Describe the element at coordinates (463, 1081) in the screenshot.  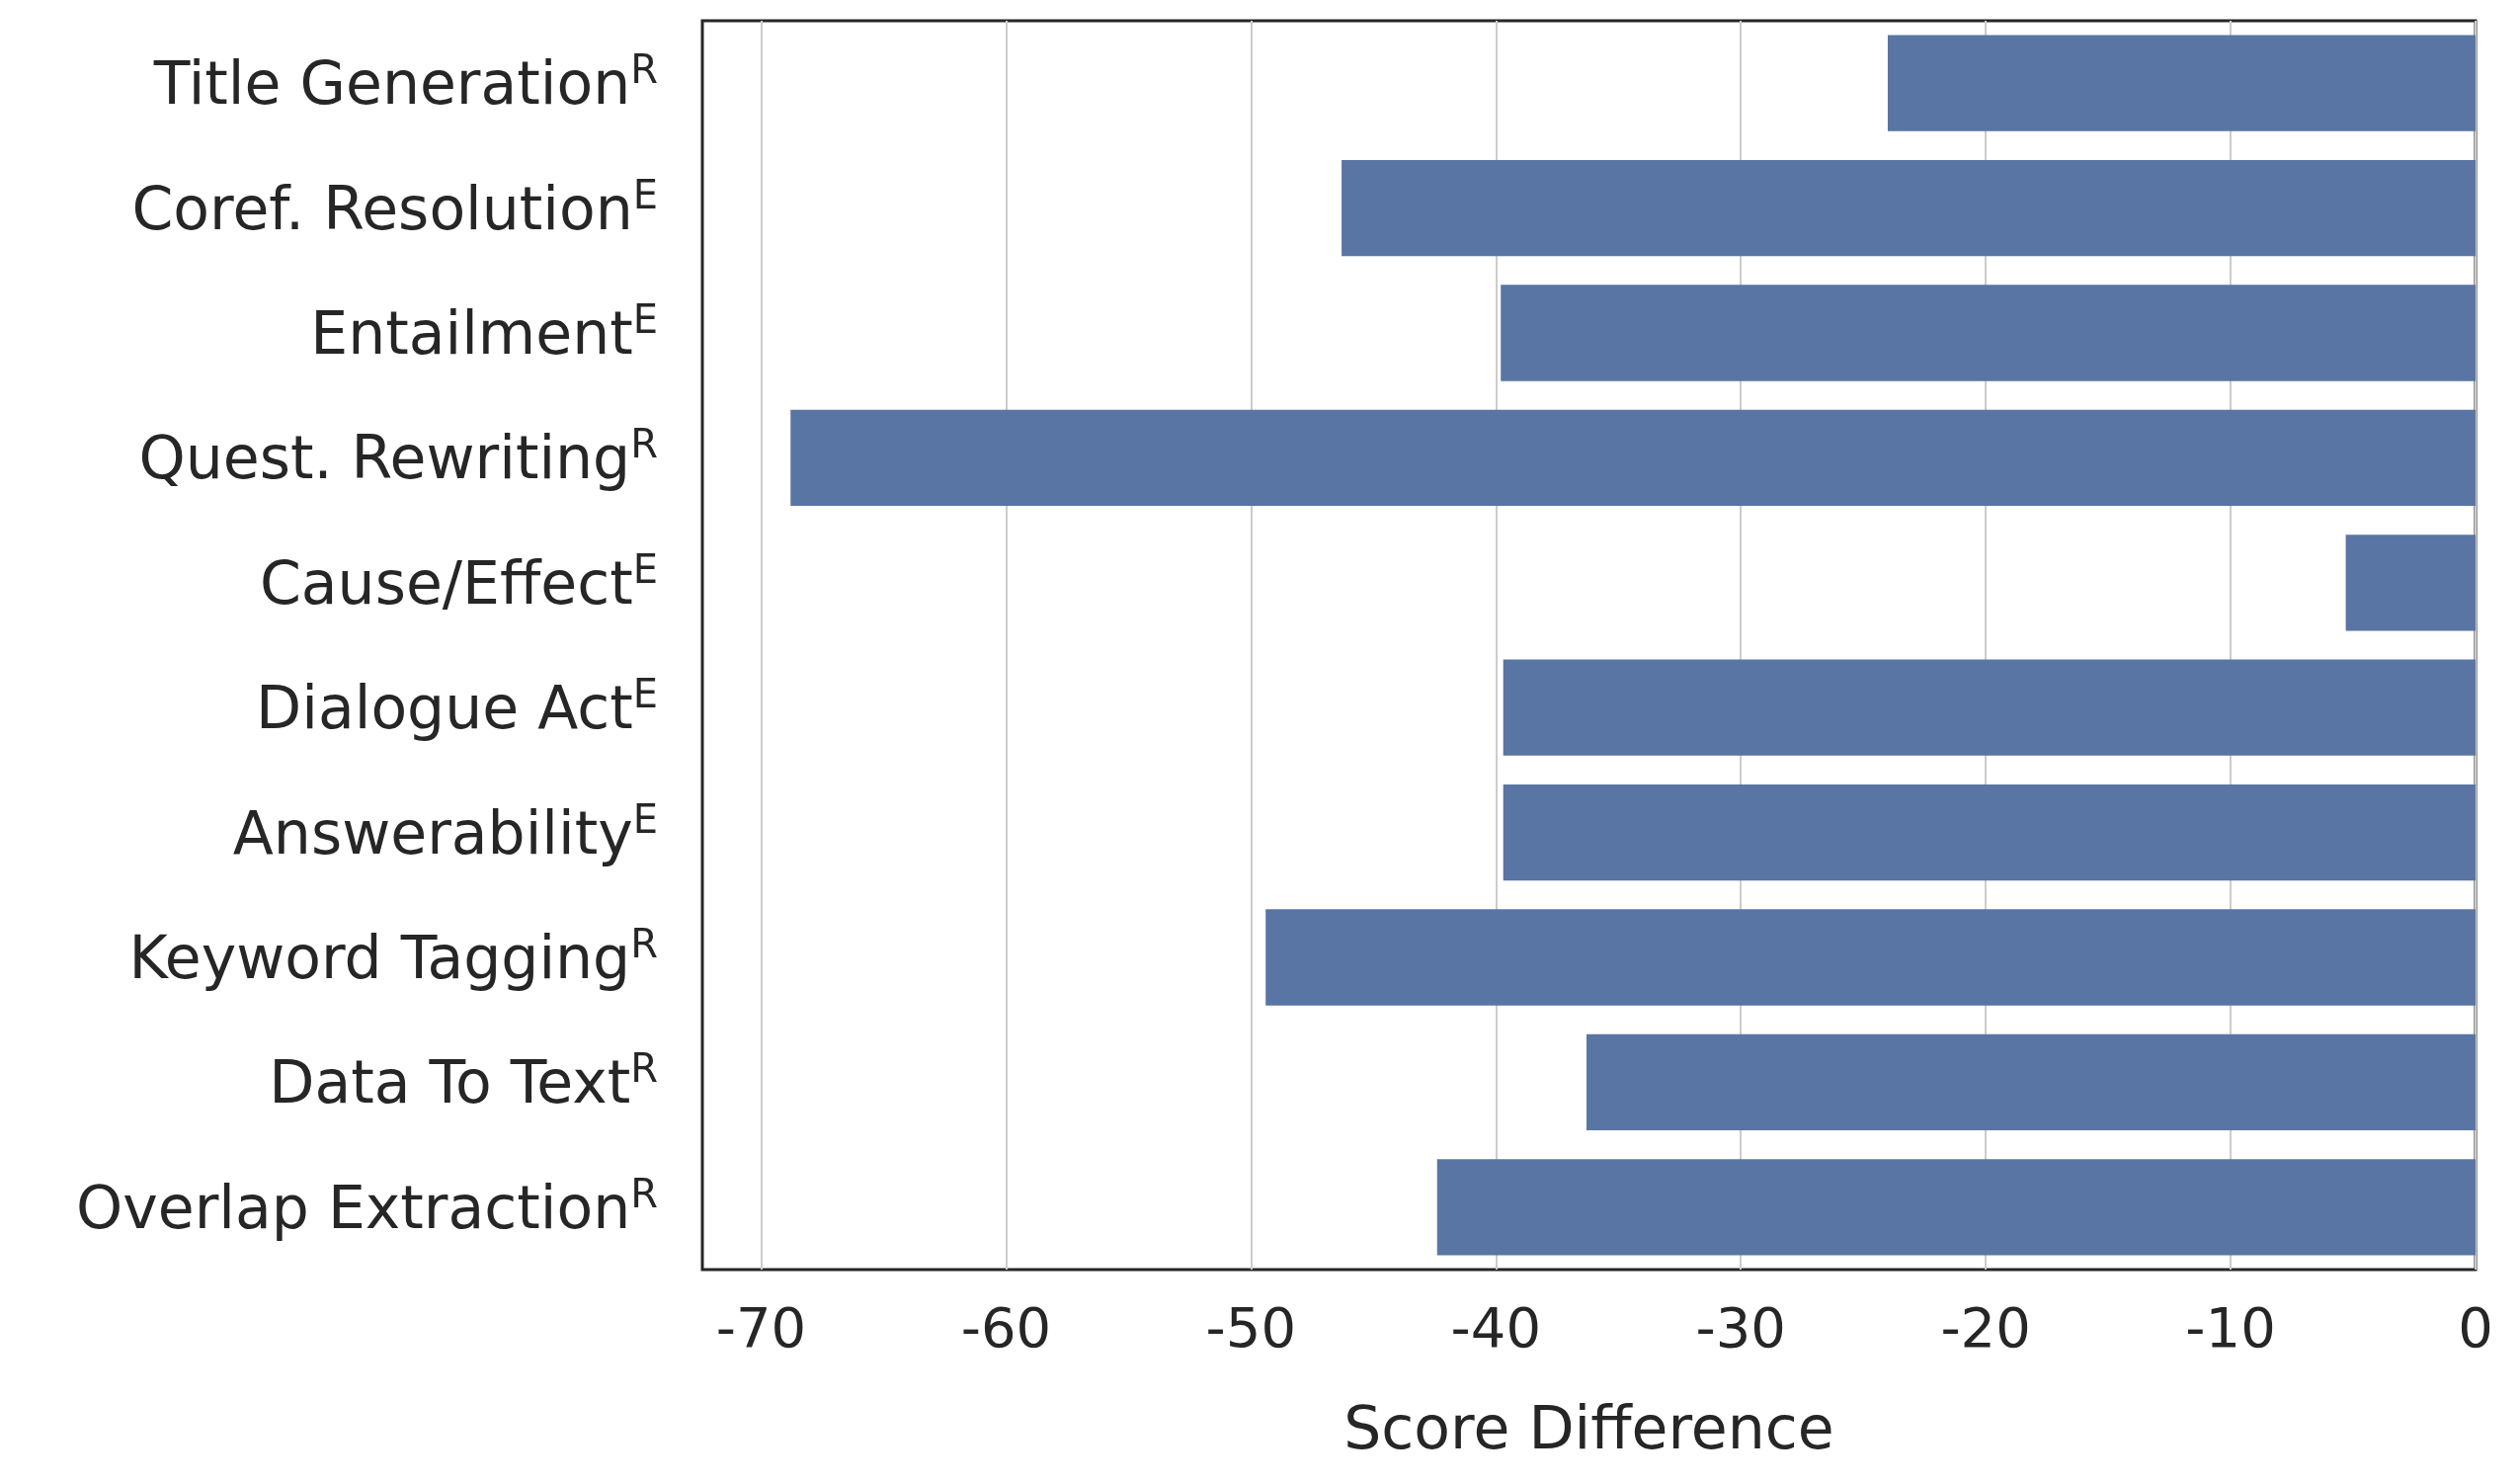
I see `y-tick-label: Data To Text$^{R}$` at that location.